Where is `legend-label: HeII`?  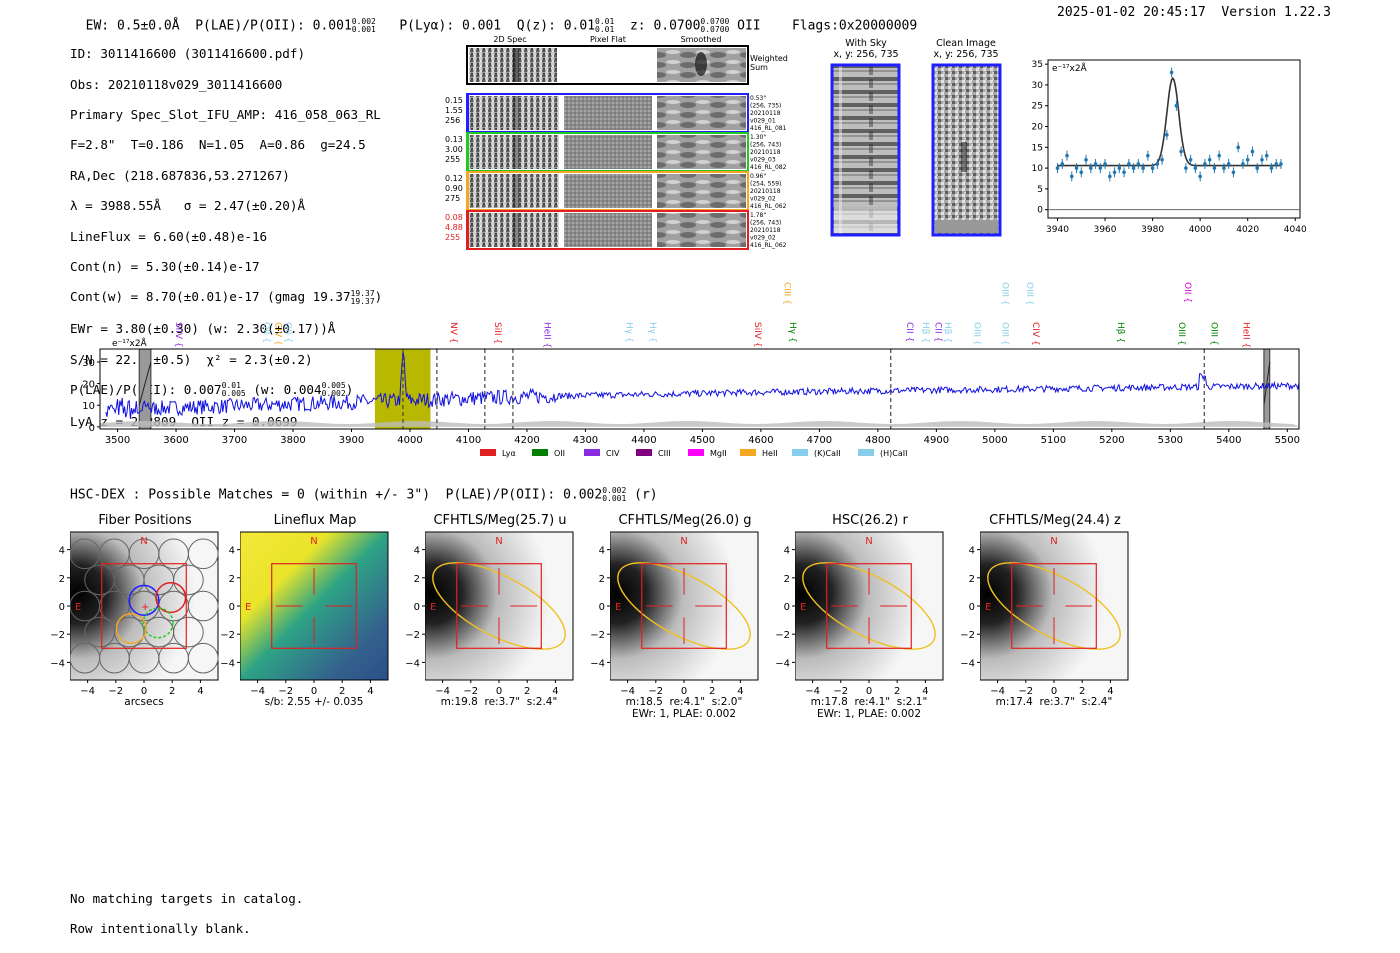 legend-label: HeII is located at coordinates (770, 453).